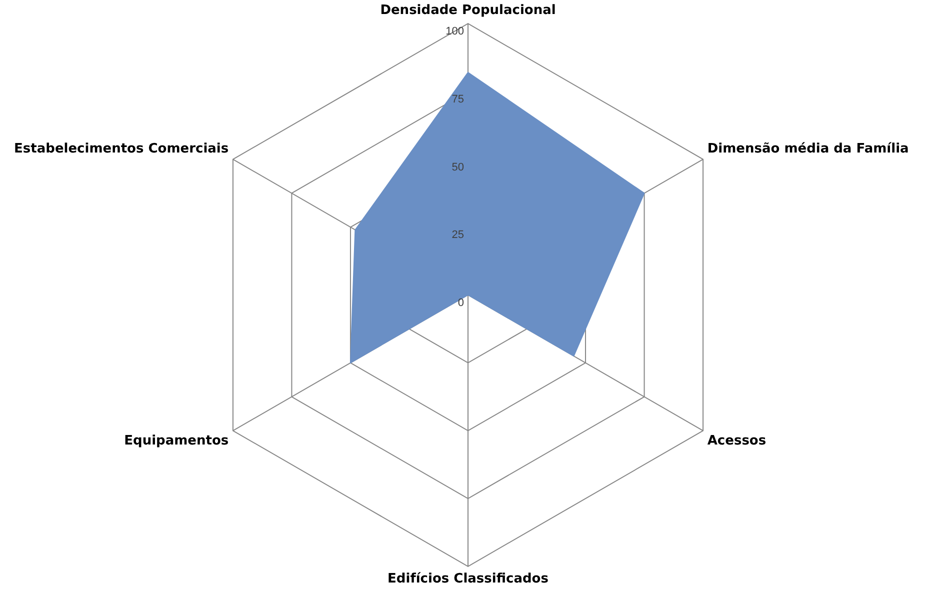 This screenshot has width=928, height=592. I want to click on y-tick-label: 0, so click(461, 303).